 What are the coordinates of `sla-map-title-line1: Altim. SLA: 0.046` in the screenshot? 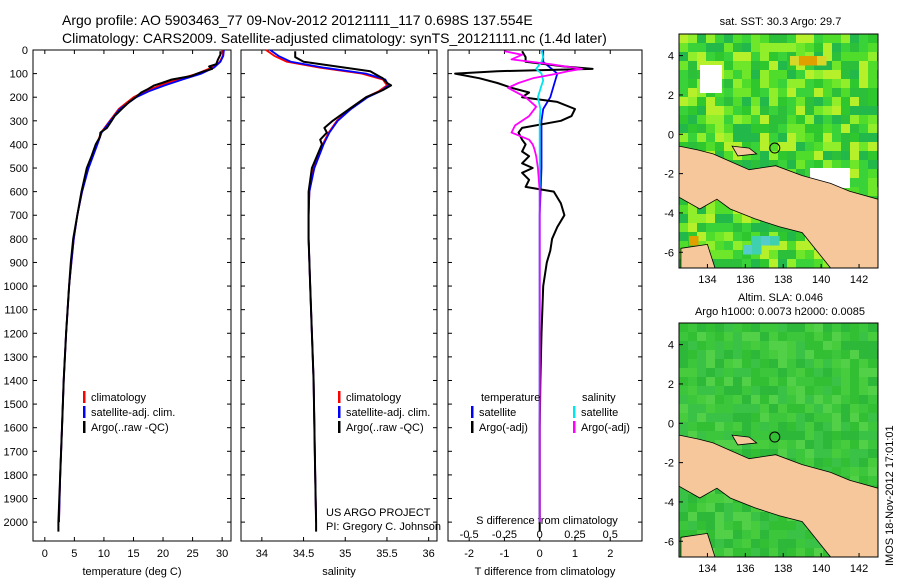 It's located at (780, 298).